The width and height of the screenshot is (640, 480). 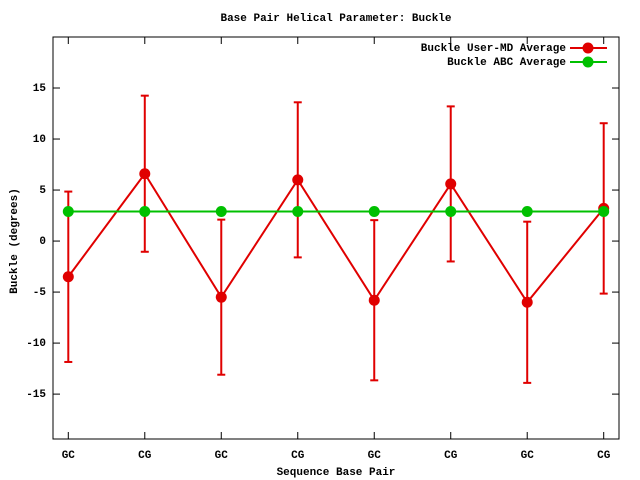 I want to click on legend-label: Buckle ABC Average, so click(x=506, y=63).